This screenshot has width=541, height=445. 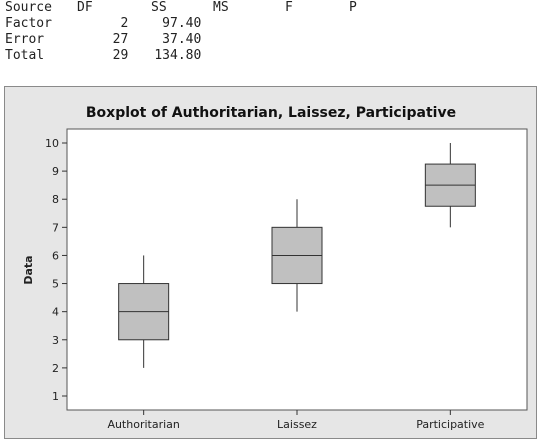 What do you see at coordinates (28, 23) in the screenshot?
I see `anova-source: Factor` at bounding box center [28, 23].